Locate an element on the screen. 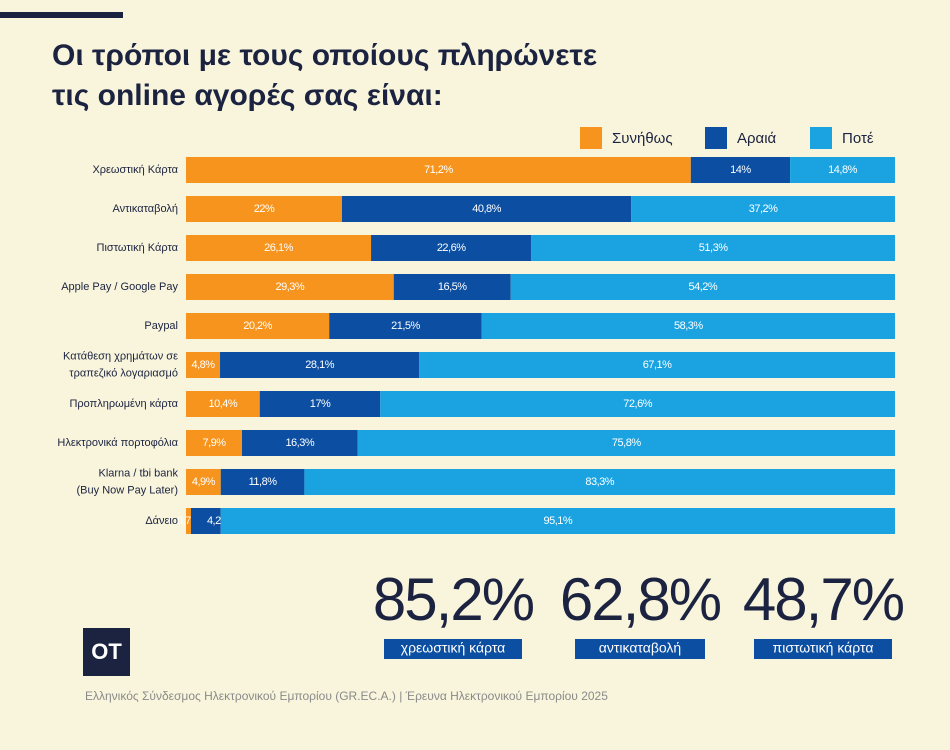  value-label: 54,2% is located at coordinates (703, 287).